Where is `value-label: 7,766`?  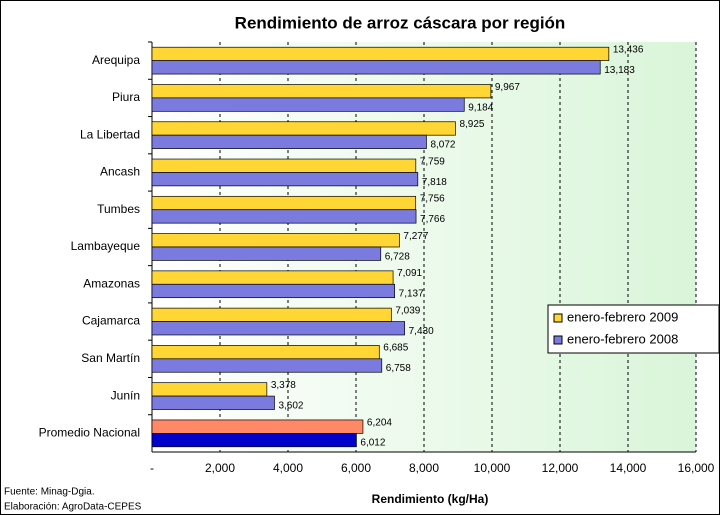
value-label: 7,766 is located at coordinates (432, 219).